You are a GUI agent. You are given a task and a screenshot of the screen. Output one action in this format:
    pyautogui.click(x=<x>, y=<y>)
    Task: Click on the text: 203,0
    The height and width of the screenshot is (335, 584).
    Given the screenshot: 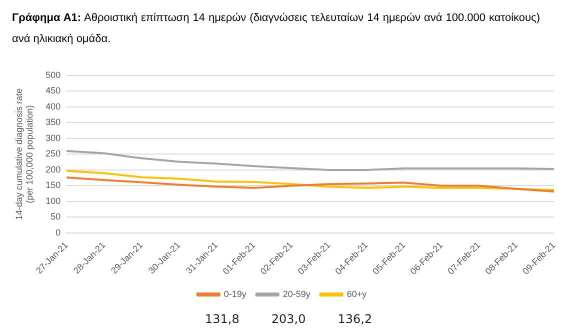 What is the action you would take?
    pyautogui.click(x=288, y=319)
    